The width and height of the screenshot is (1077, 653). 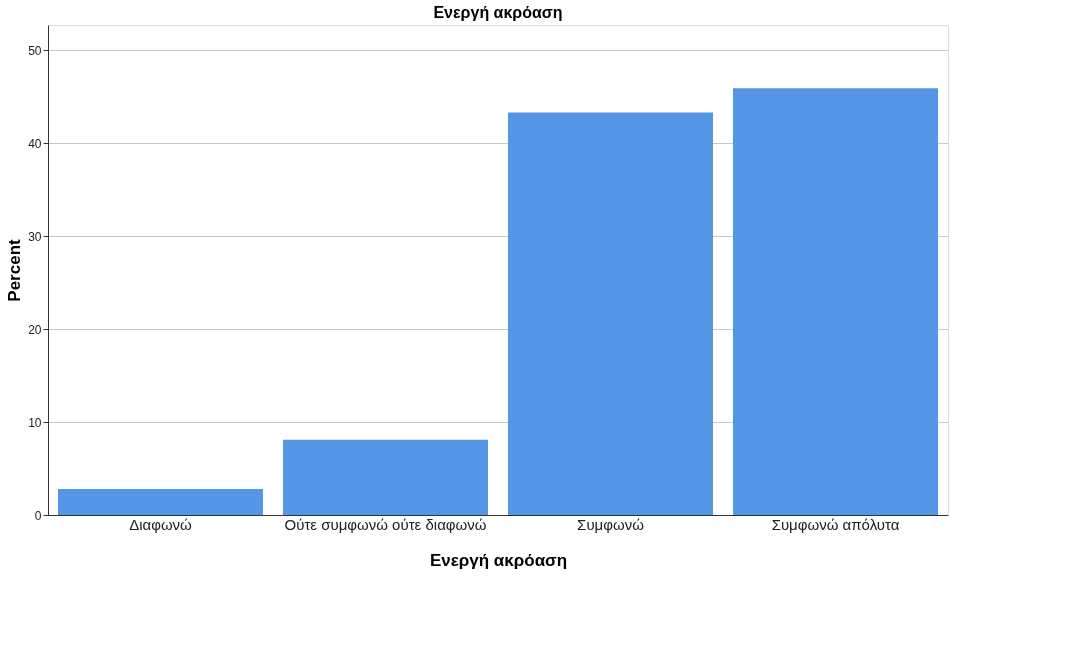 What do you see at coordinates (835, 524) in the screenshot?
I see `x-tick-label: Συμφωνώ απόλυτα` at bounding box center [835, 524].